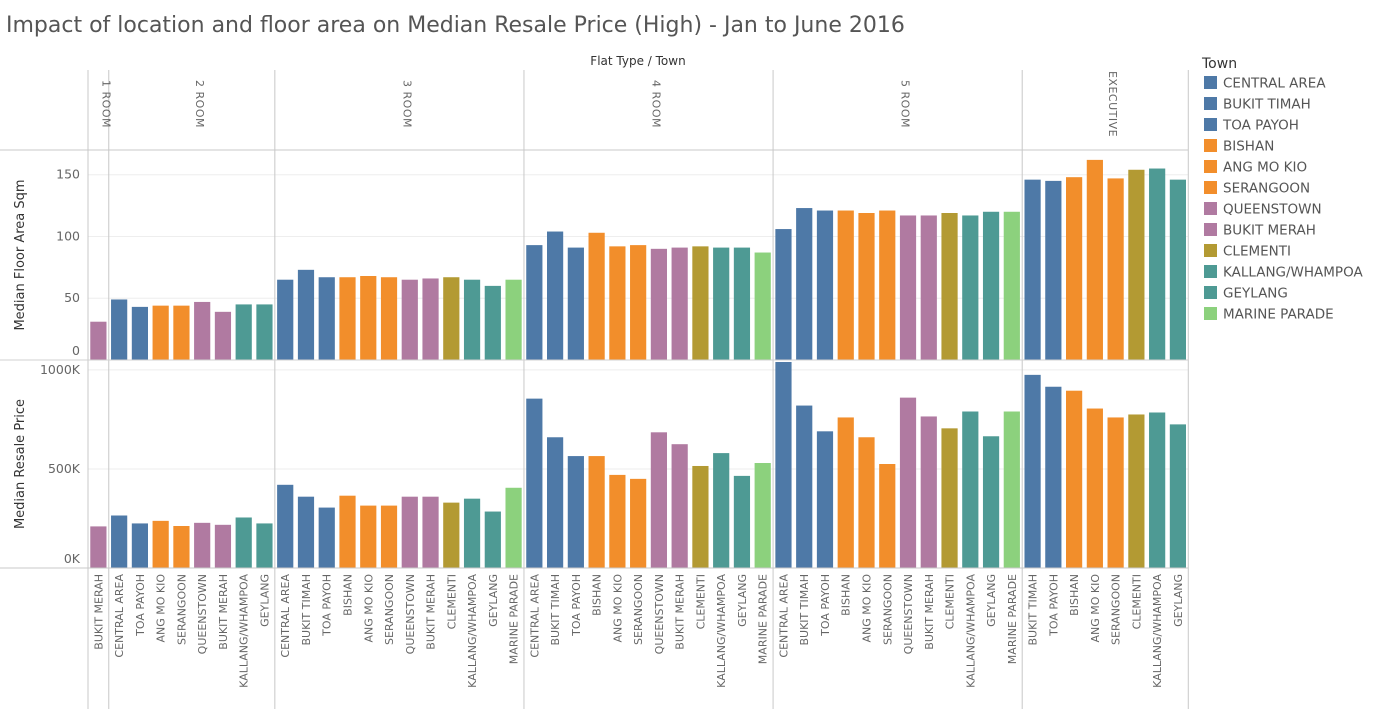 This screenshot has height=713, width=1378. I want to click on bar-area-3-room-queenstown, so click(409, 319).